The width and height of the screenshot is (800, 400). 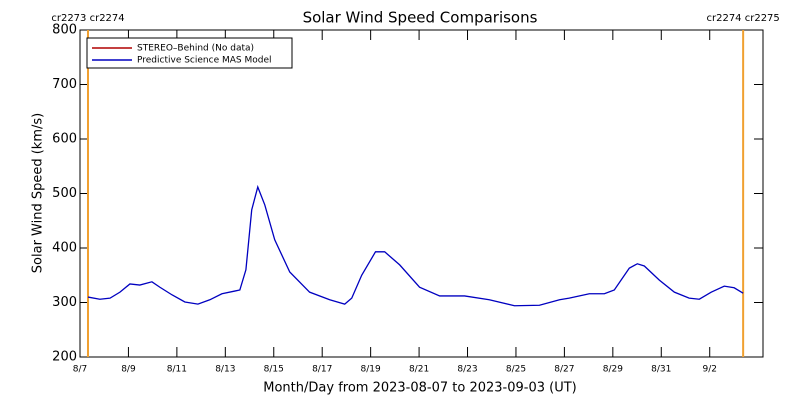 What do you see at coordinates (419, 370) in the screenshot?
I see `x-tick-label: 8/21` at bounding box center [419, 370].